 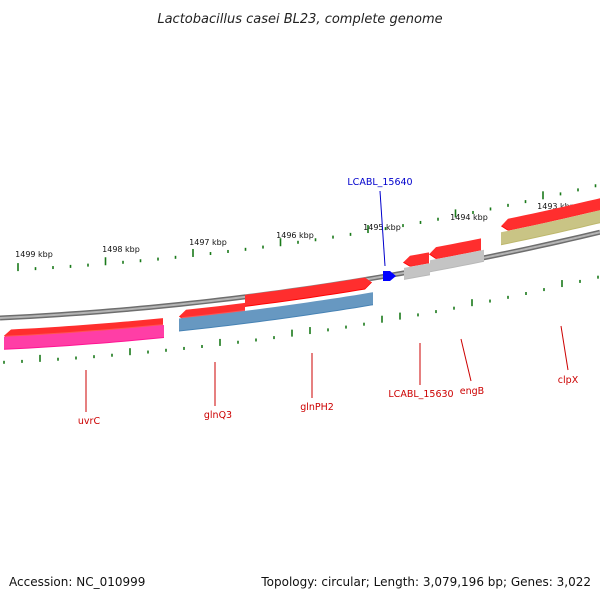 I want to click on scale-label: 1499 kbp, so click(x=34, y=254).